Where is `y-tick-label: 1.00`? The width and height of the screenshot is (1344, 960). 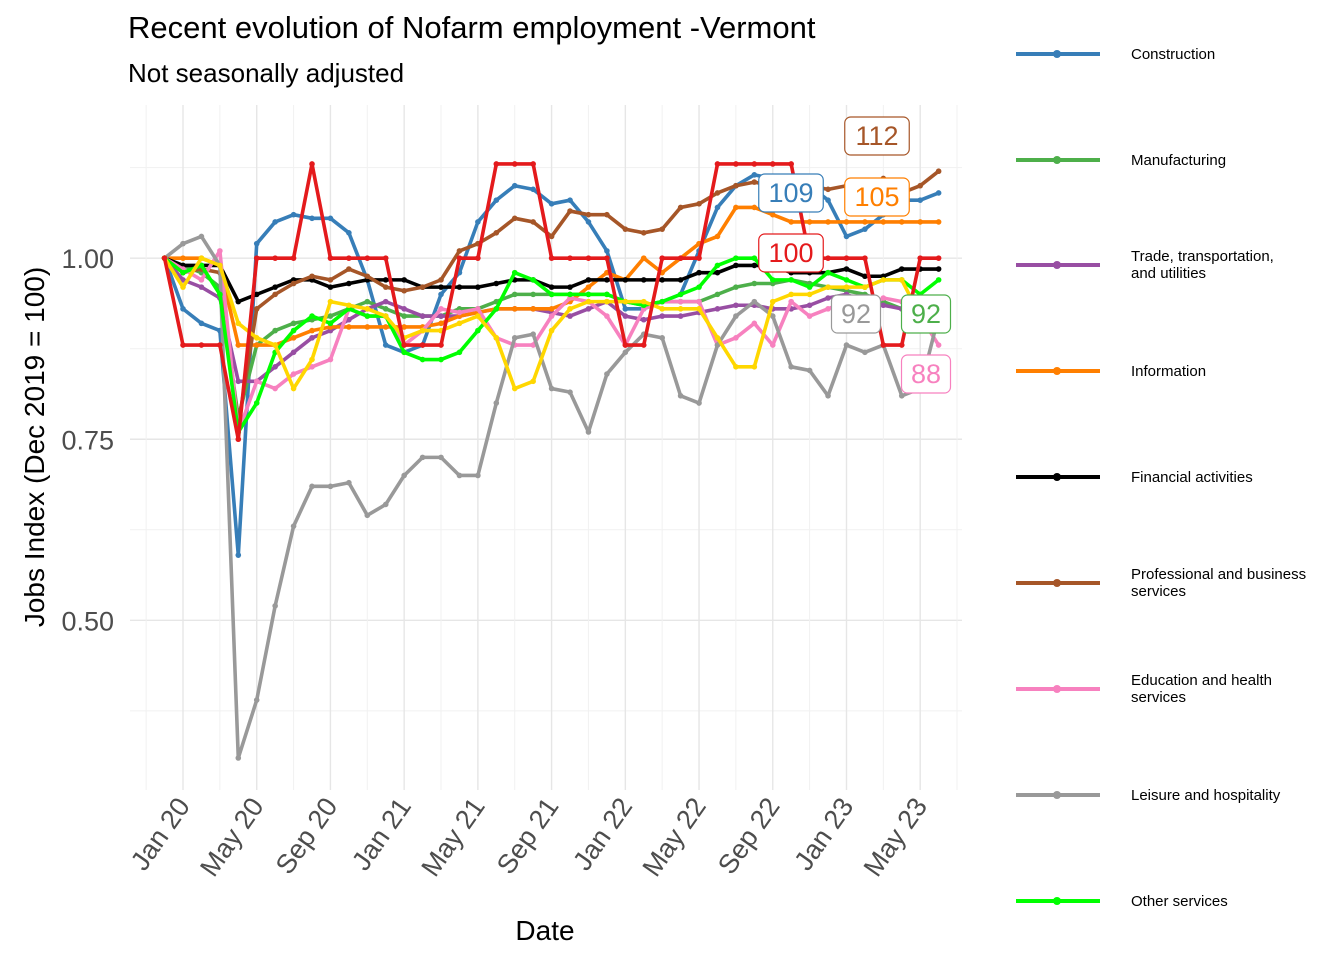 y-tick-label: 1.00 is located at coordinates (87, 259).